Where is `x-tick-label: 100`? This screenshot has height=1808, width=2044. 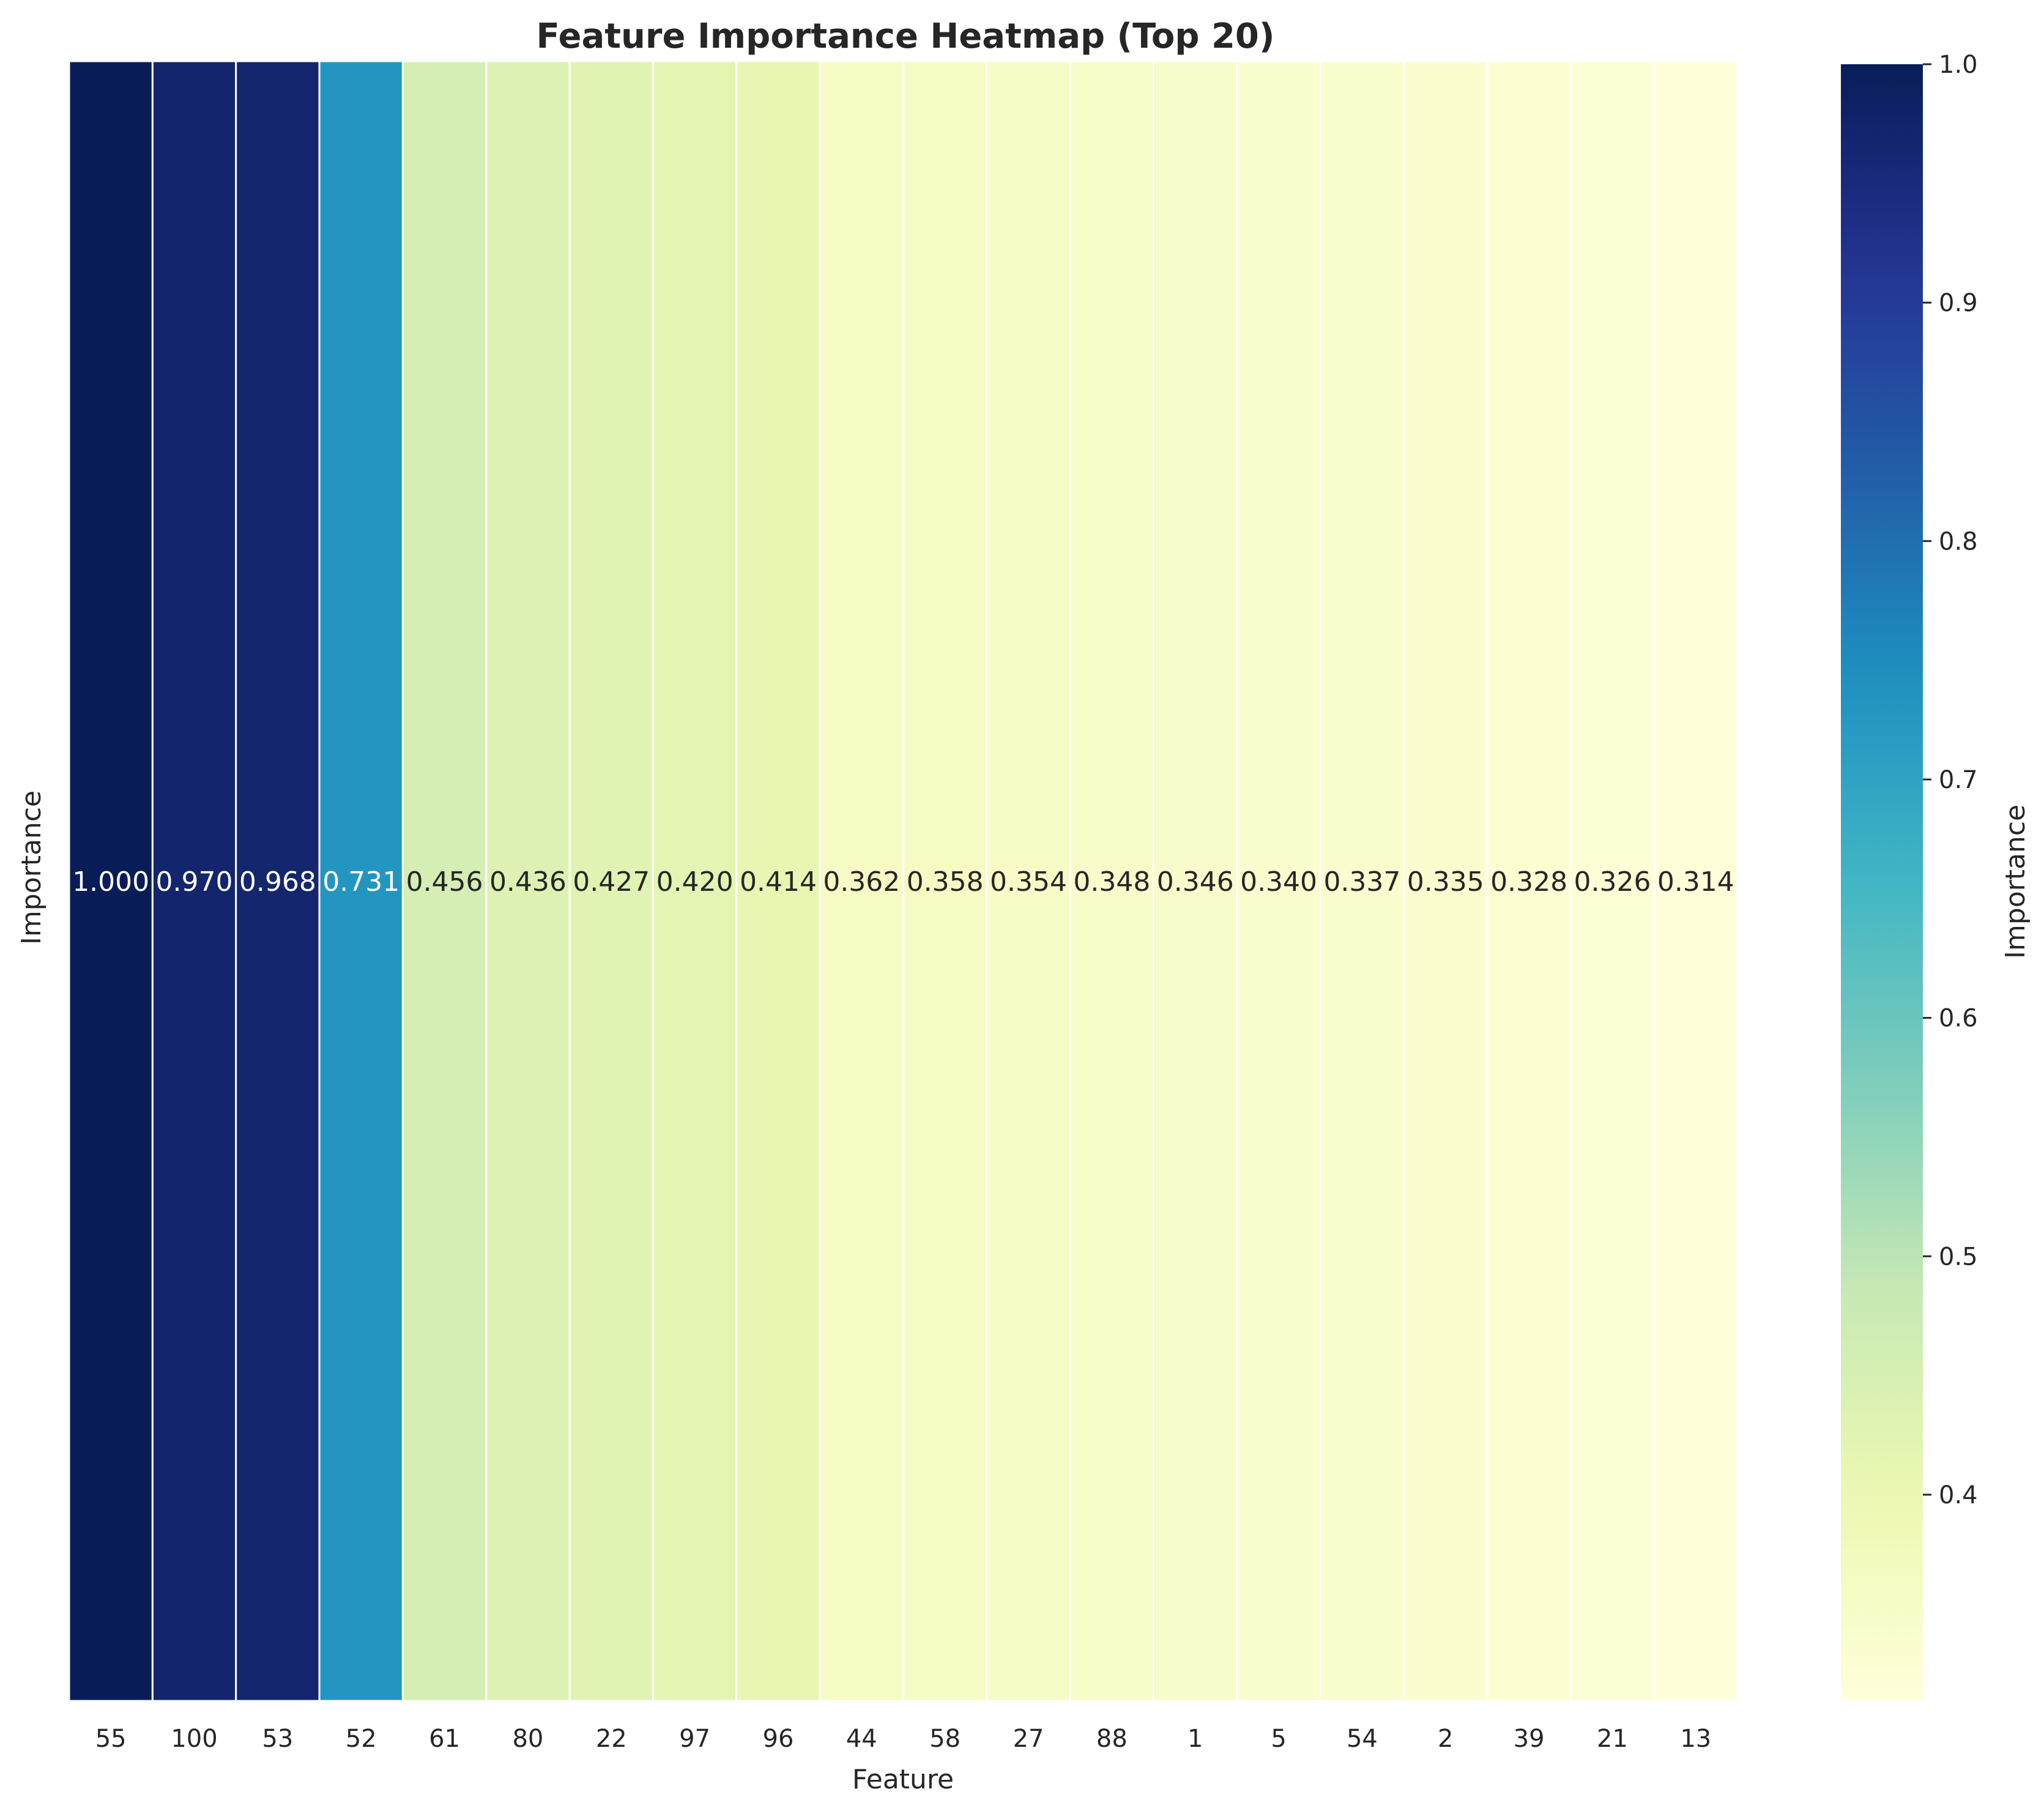
x-tick-label: 100 is located at coordinates (194, 1739).